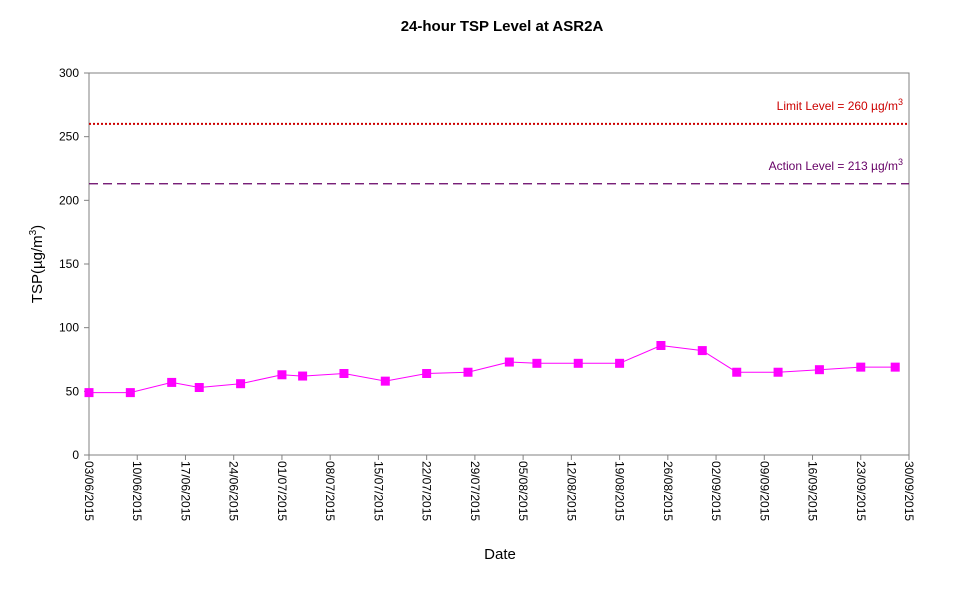 This screenshot has height=595, width=971. I want to click on reference-line-label-text: Action Level = 213 µg/m, so click(833, 166).